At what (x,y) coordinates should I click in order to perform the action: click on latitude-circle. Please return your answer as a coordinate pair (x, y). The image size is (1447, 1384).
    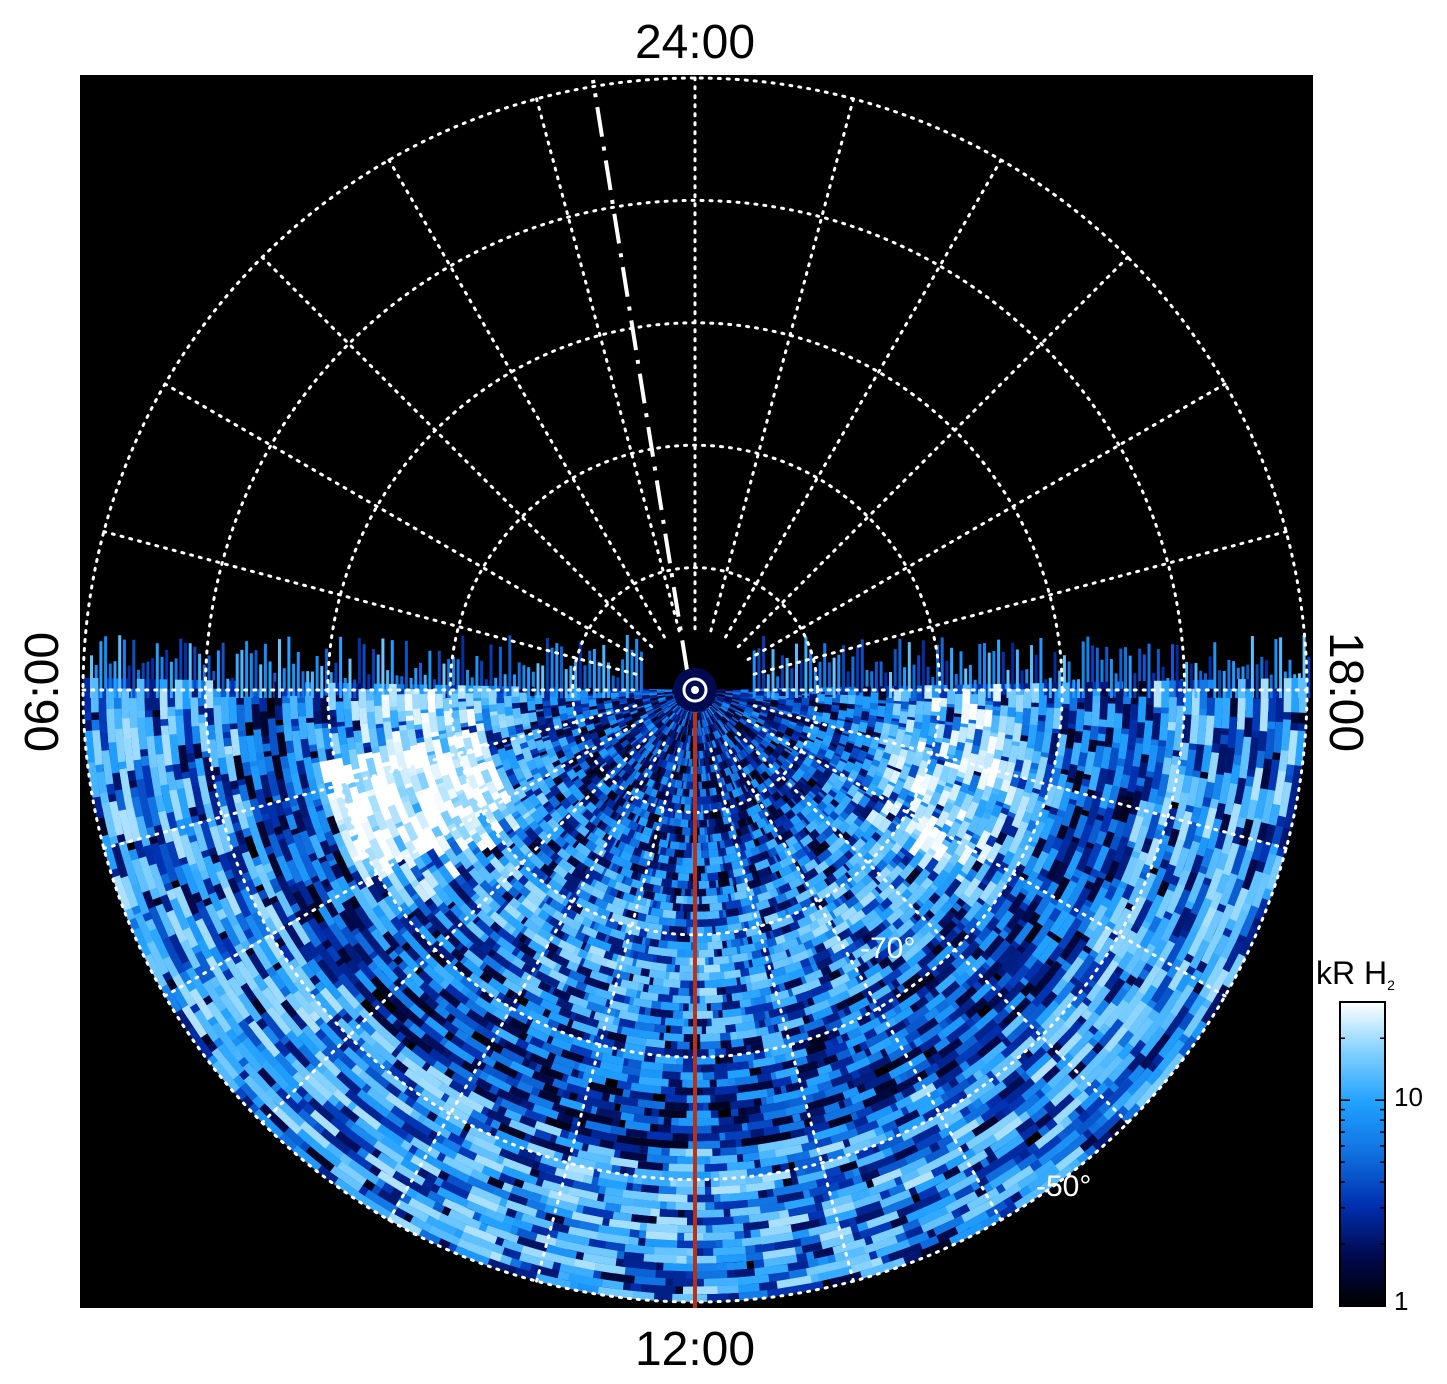
    Looking at the image, I should click on (695, 690).